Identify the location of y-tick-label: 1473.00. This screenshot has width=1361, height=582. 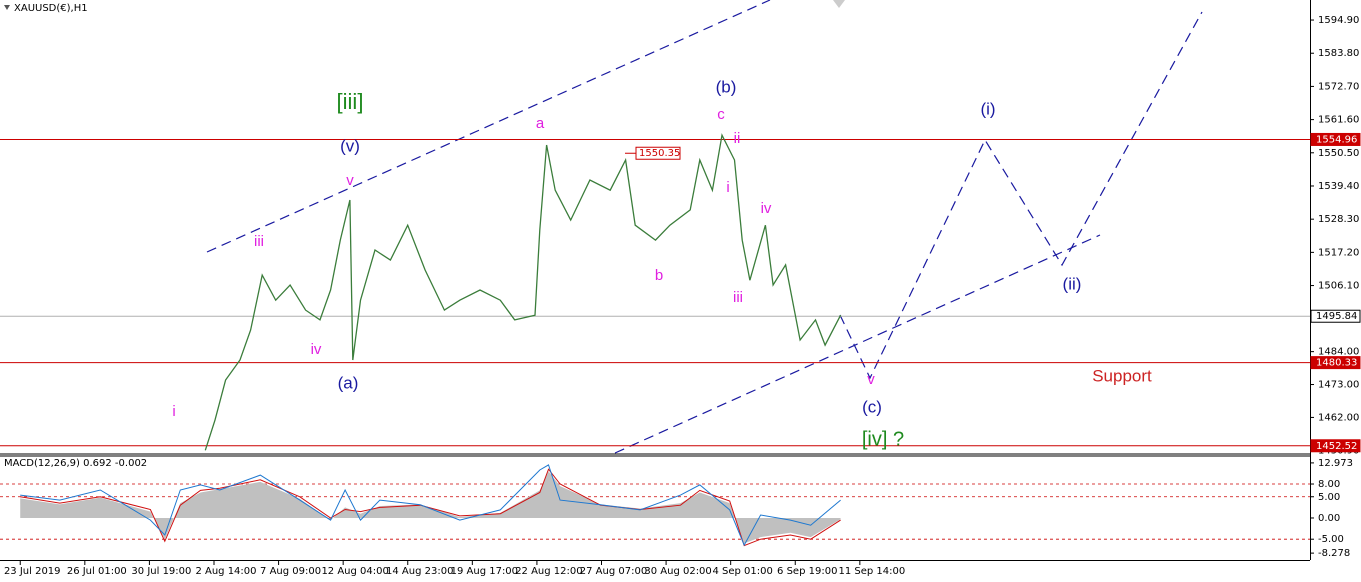
(1338, 385).